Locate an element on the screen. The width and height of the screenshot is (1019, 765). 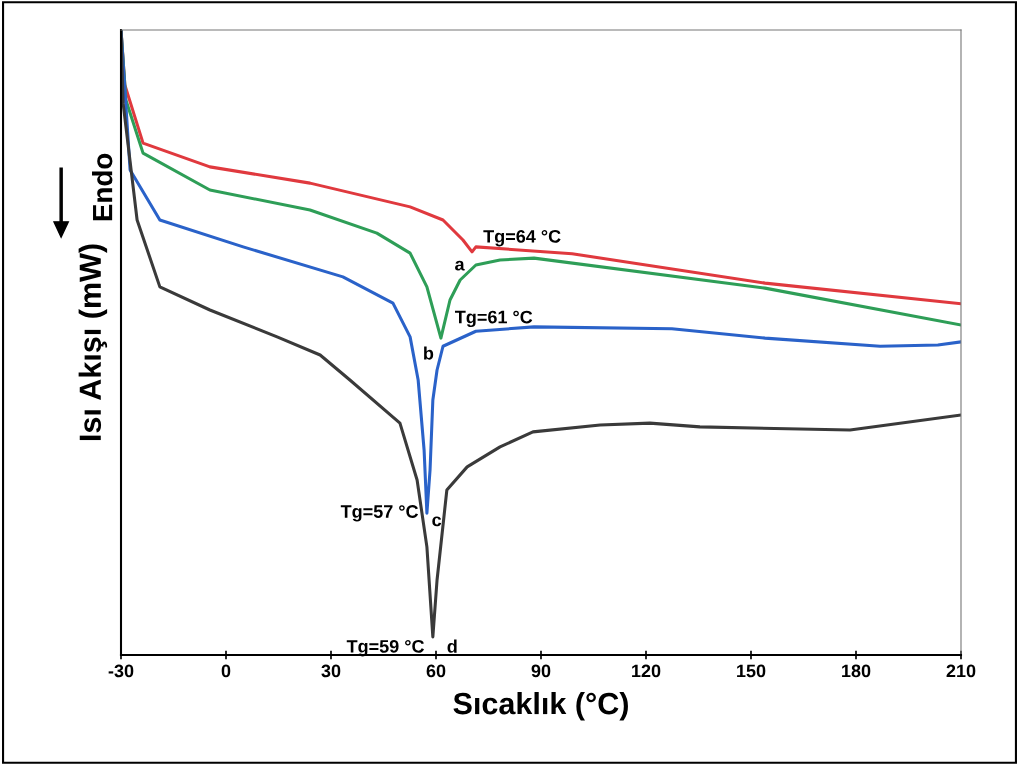
x-tick-label: 150 is located at coordinates (751, 671).